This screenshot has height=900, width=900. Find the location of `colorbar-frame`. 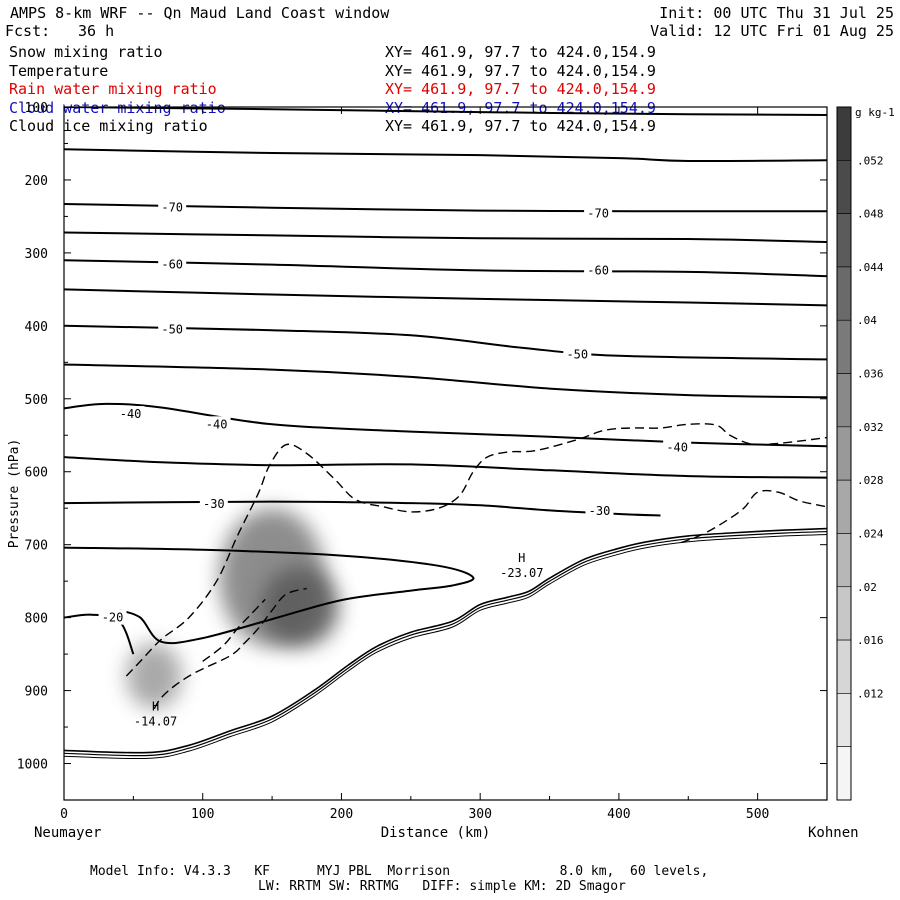

colorbar-frame is located at coordinates (844, 453).